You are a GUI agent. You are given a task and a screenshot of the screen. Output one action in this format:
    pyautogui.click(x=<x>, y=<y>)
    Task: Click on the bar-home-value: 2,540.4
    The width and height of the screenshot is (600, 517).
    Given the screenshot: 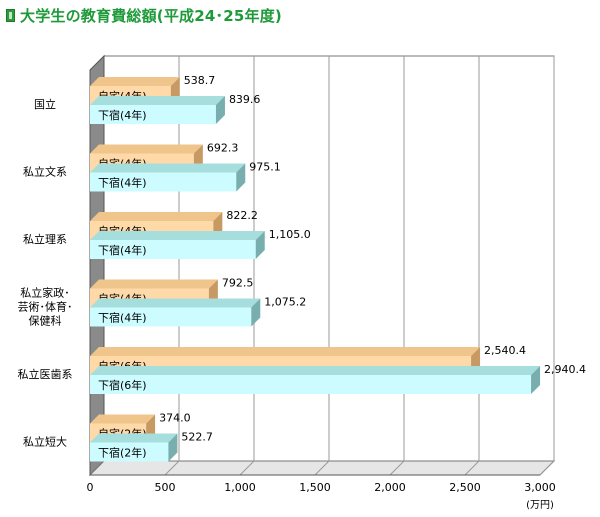 What is the action you would take?
    pyautogui.click(x=505, y=350)
    